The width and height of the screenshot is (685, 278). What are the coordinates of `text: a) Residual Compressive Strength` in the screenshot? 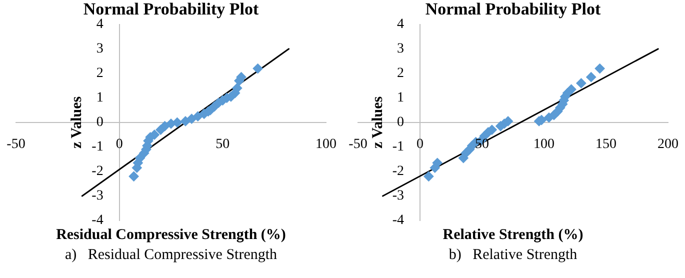 It's located at (171, 255).